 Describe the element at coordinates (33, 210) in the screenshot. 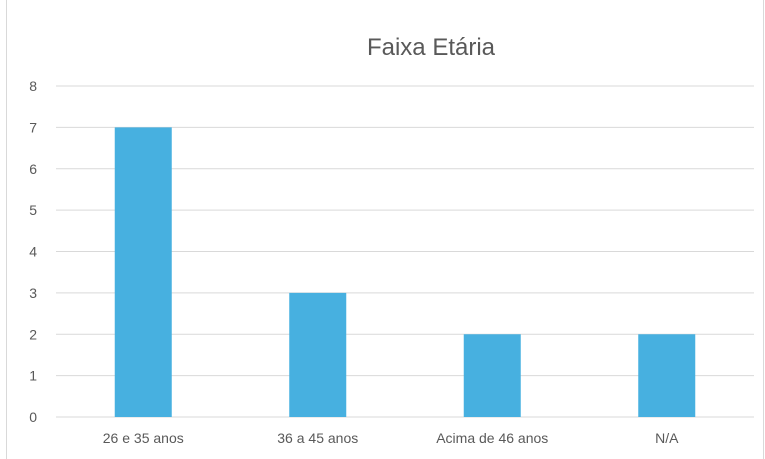

I see `y-tick-label: 5` at that location.